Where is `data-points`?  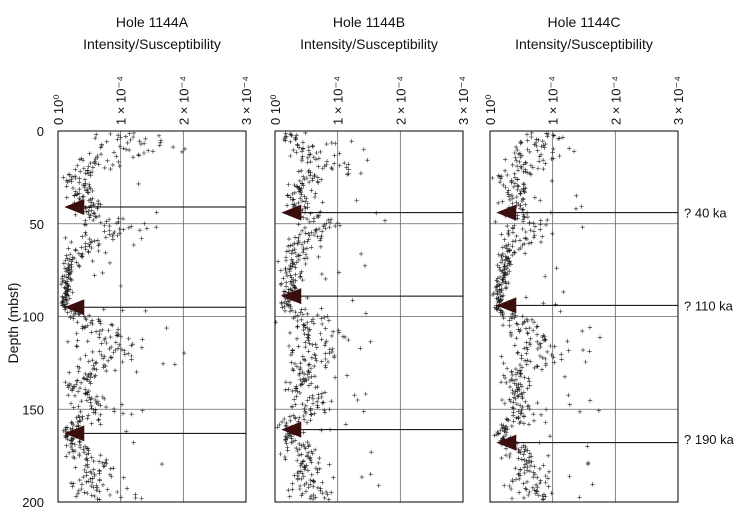
data-points is located at coordinates (123, 316).